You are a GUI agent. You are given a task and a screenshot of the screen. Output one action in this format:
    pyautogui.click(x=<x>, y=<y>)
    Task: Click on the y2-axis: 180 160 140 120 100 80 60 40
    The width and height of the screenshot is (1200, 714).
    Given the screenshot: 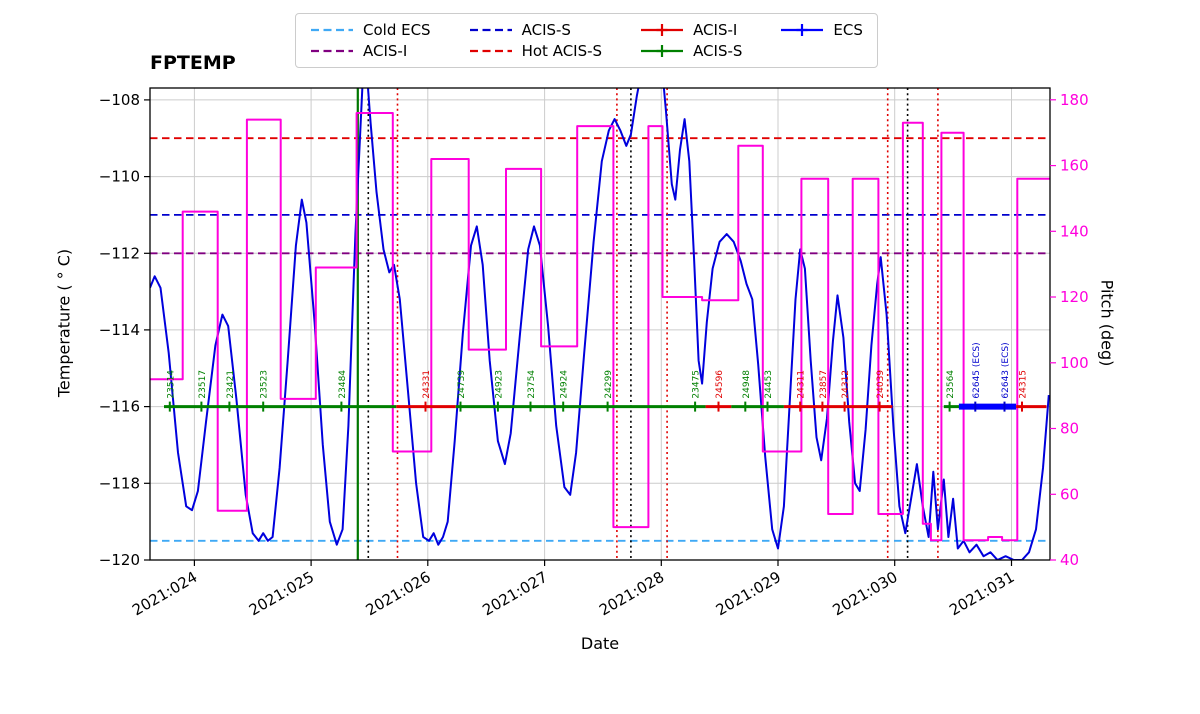 What is the action you would take?
    pyautogui.click(x=1069, y=330)
    